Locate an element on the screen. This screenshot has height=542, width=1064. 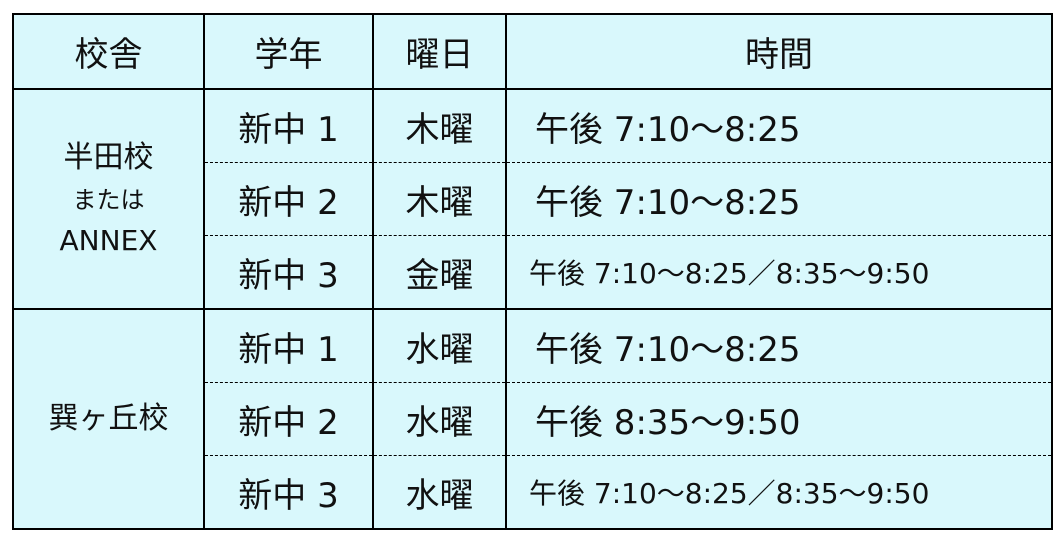
time-cell: 午後 8:35〜9:50 is located at coordinates (779, 419).